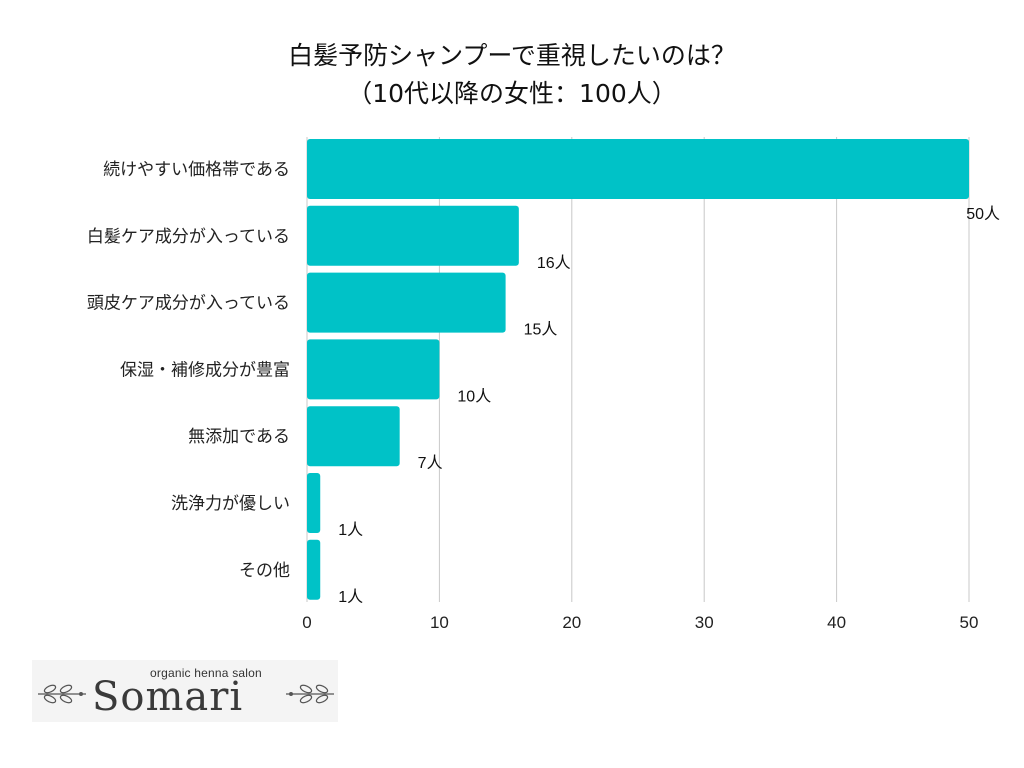 The height and width of the screenshot is (768, 1024). What do you see at coordinates (310, 694) in the screenshot?
I see `leaf-sprig-right-icon` at bounding box center [310, 694].